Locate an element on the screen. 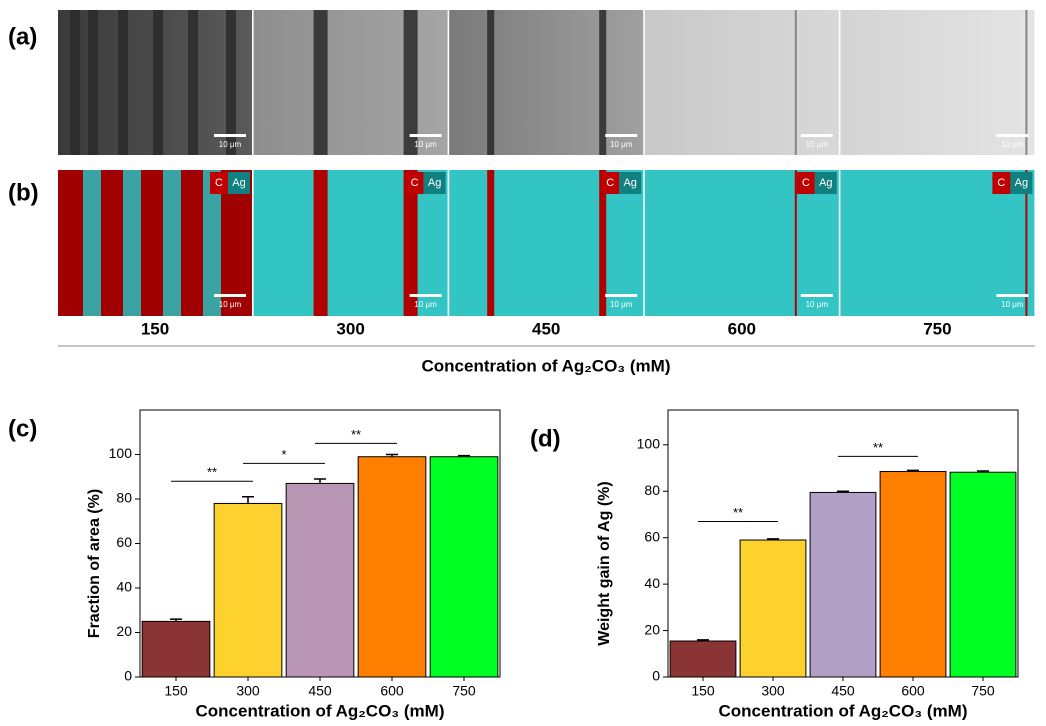  x-axis-label: Concentration of Ag₂CO₃ (mM) is located at coordinates (843, 710).